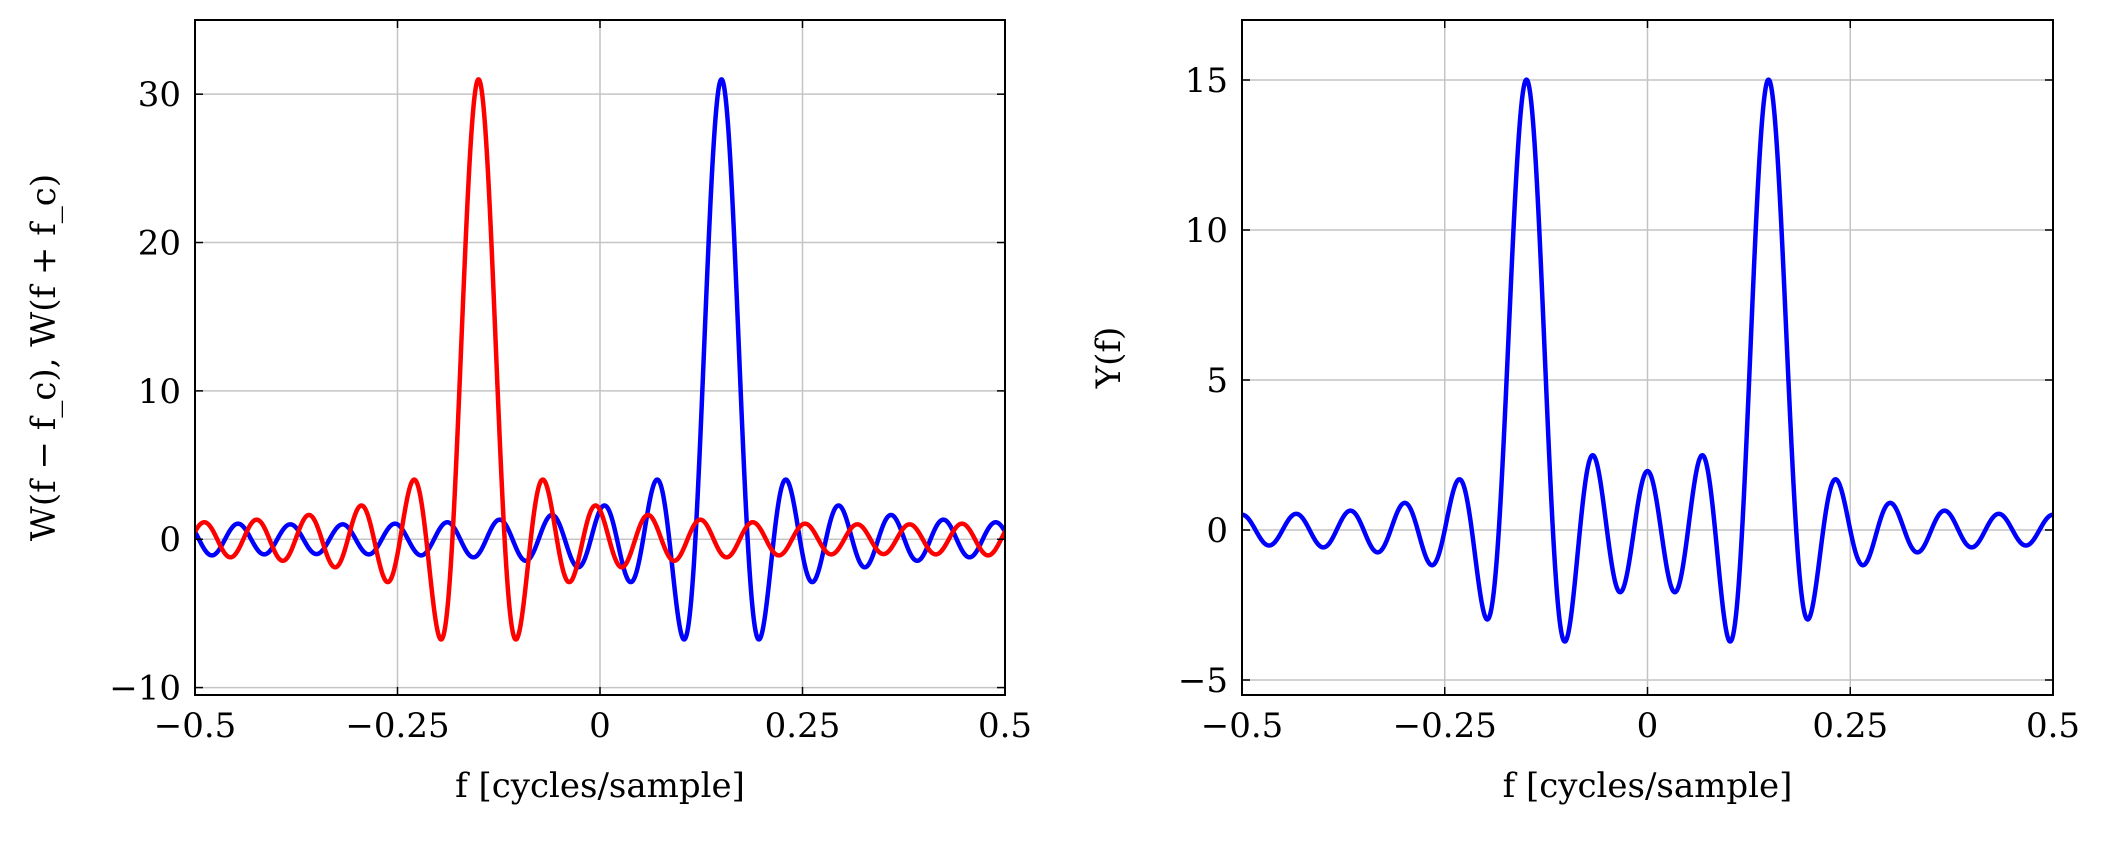 Image resolution: width=2109 pixels, height=844 pixels. I want to click on left-y-tick-labels: −10 0 10 20 30, so click(145, 391).